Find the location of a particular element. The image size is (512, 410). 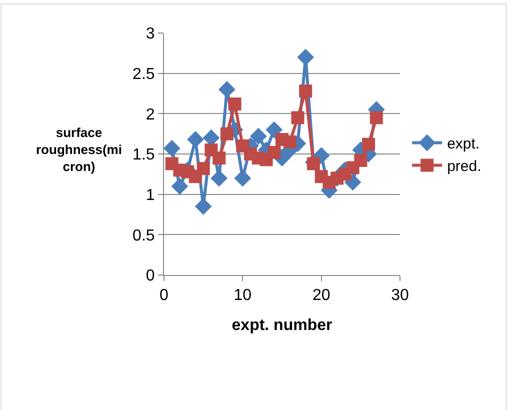

x-tick-label: 20 is located at coordinates (321, 295).